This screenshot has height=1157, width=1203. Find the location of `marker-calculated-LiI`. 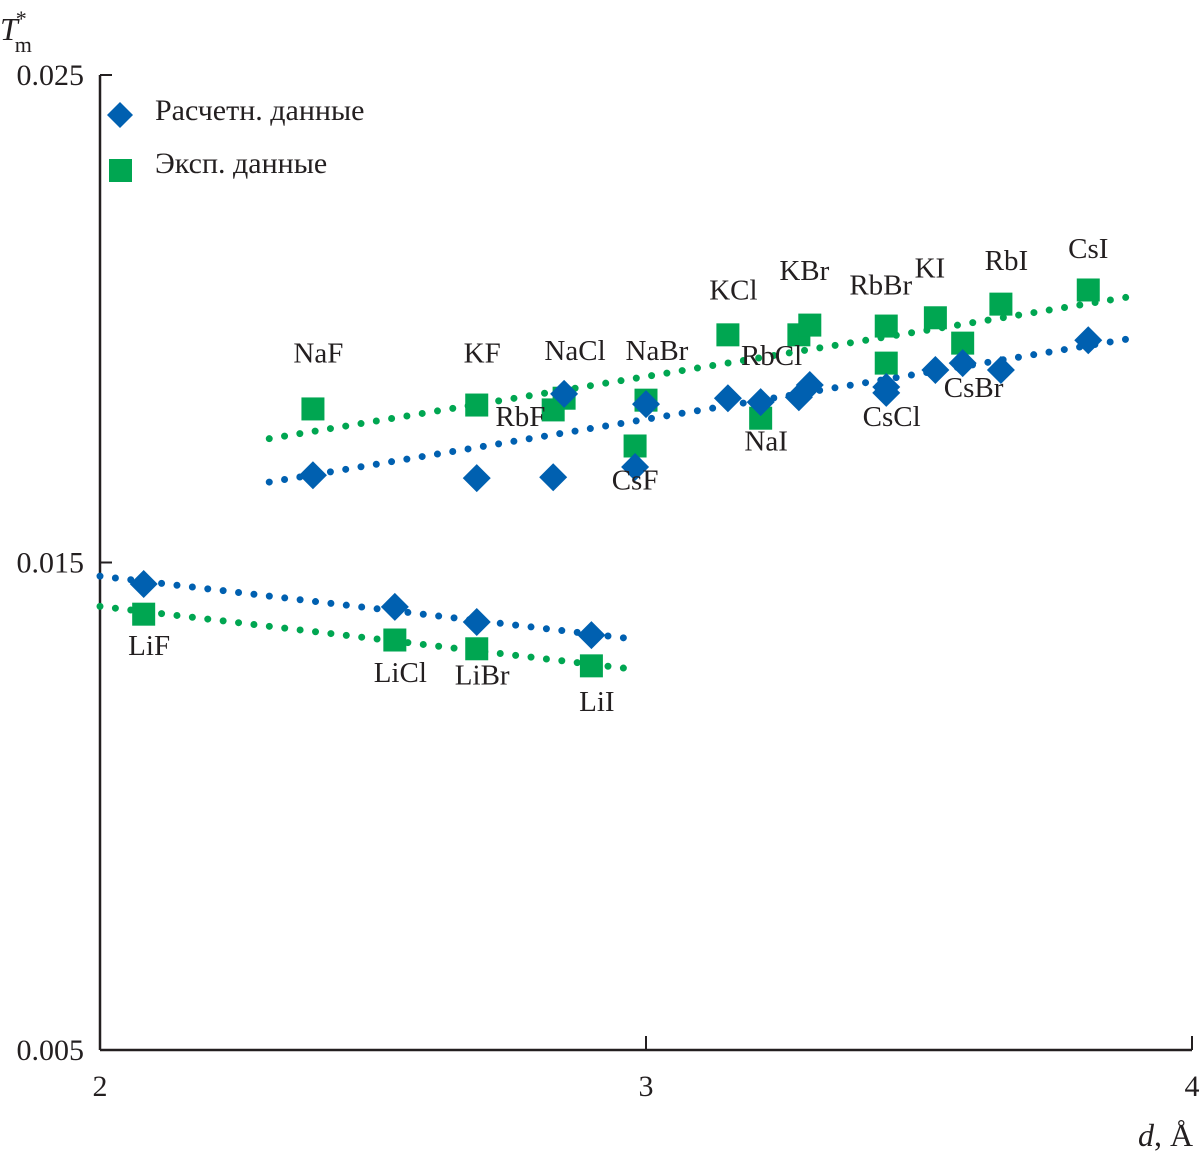

marker-calculated-LiI is located at coordinates (591, 635).